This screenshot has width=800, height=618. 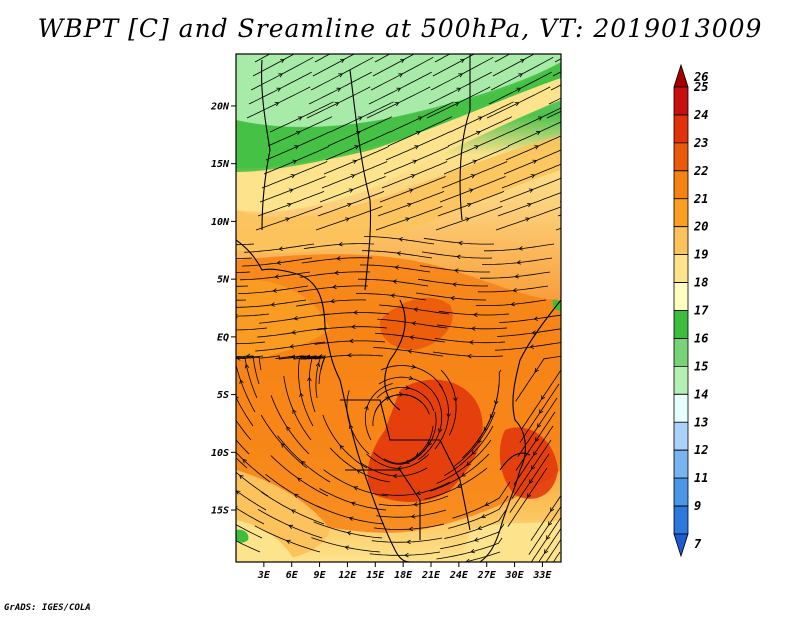 What do you see at coordinates (223, 337) in the screenshot?
I see `lat-label: EQ` at bounding box center [223, 337].